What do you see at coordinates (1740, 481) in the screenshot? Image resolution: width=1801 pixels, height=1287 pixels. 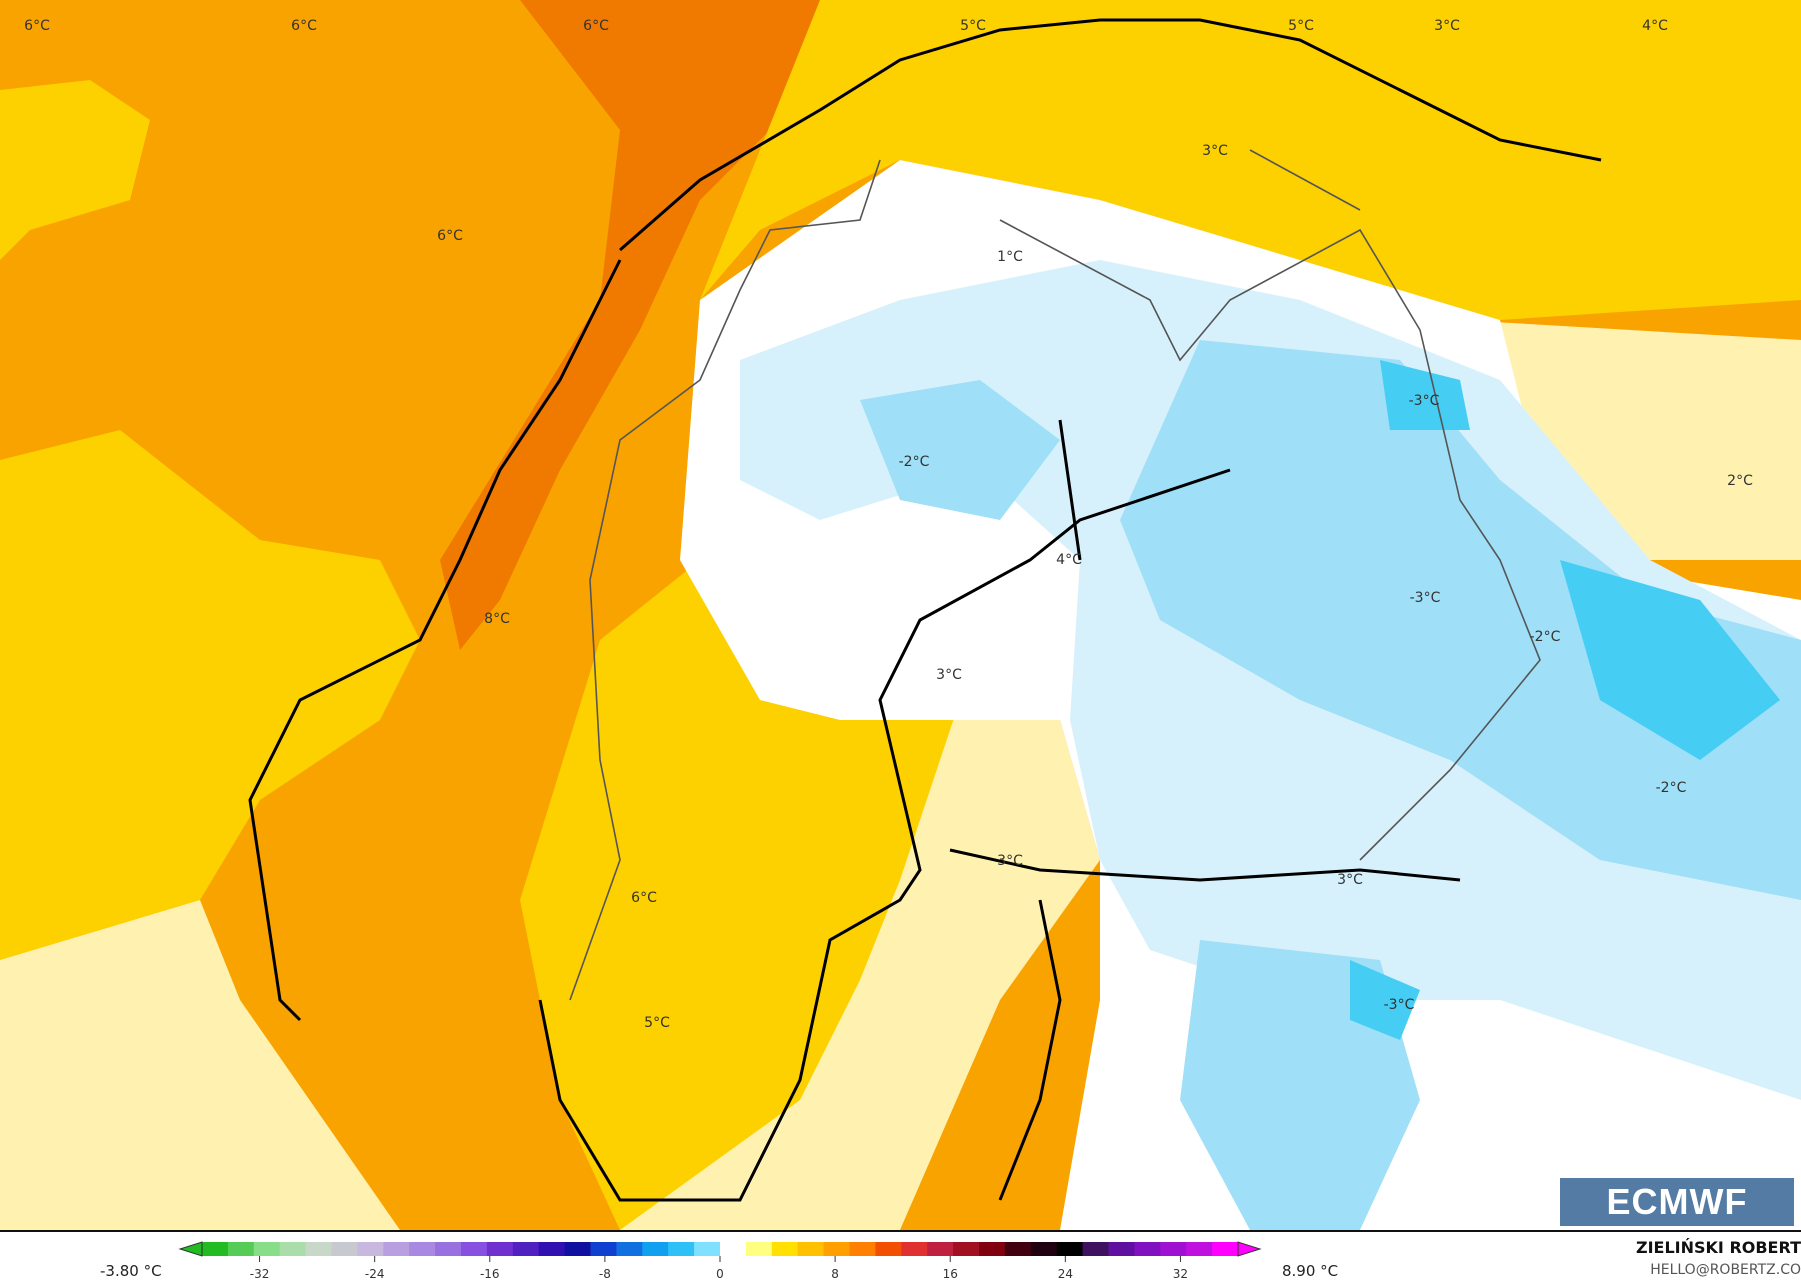 I see `temperature-label: 2°C` at bounding box center [1740, 481].